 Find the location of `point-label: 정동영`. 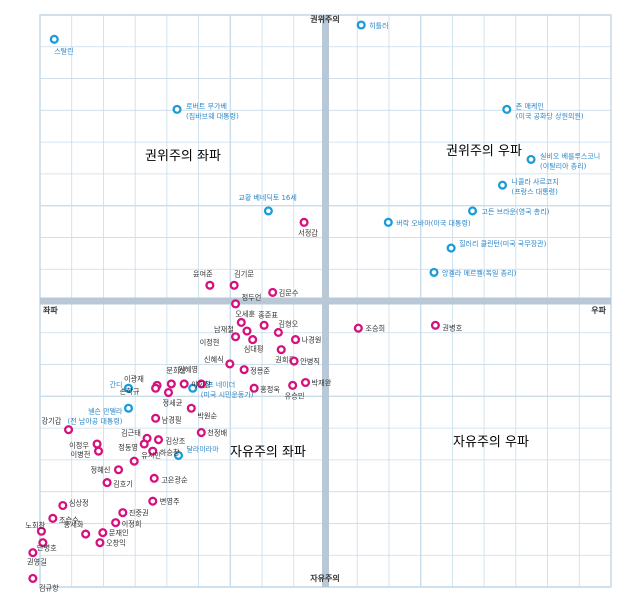

point-label: 정동영 is located at coordinates (128, 447).